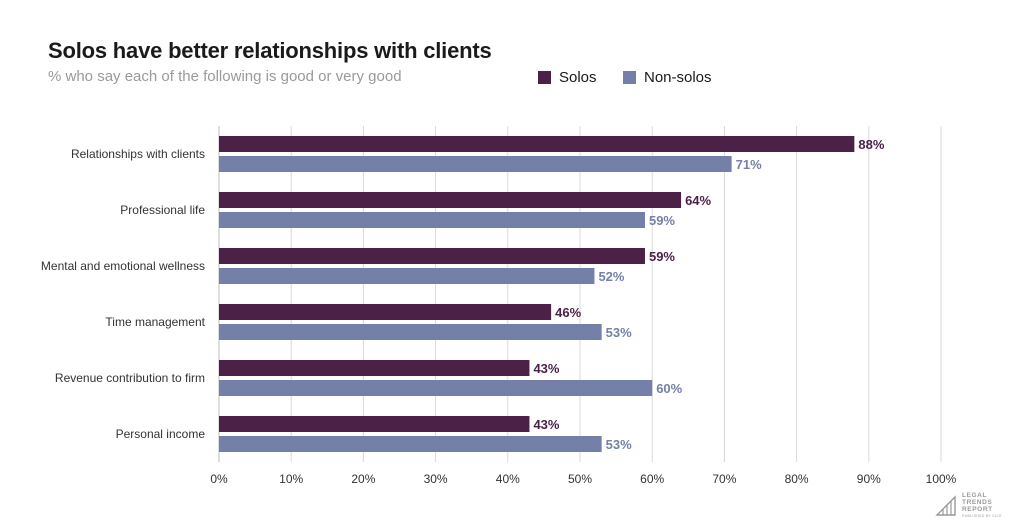  What do you see at coordinates (162, 210) in the screenshot?
I see `category-label: Professional life` at bounding box center [162, 210].